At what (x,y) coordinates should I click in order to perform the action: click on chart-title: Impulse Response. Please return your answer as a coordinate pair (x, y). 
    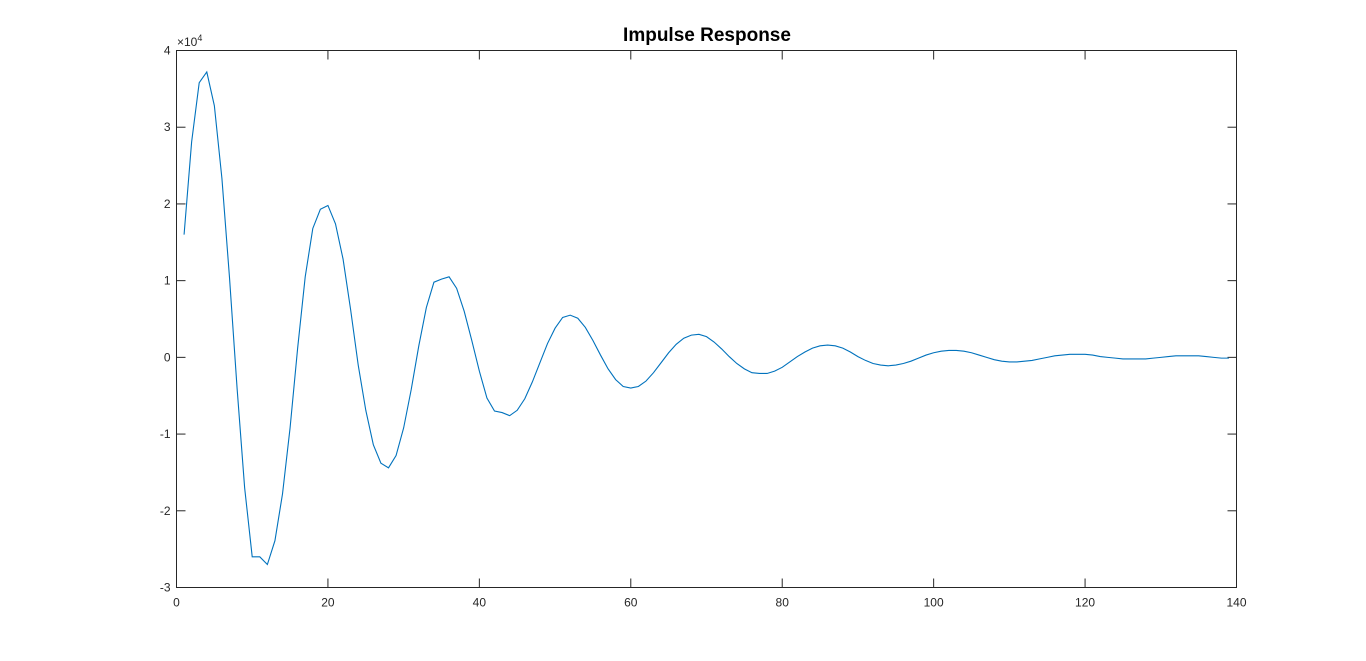
    Looking at the image, I should click on (707, 35).